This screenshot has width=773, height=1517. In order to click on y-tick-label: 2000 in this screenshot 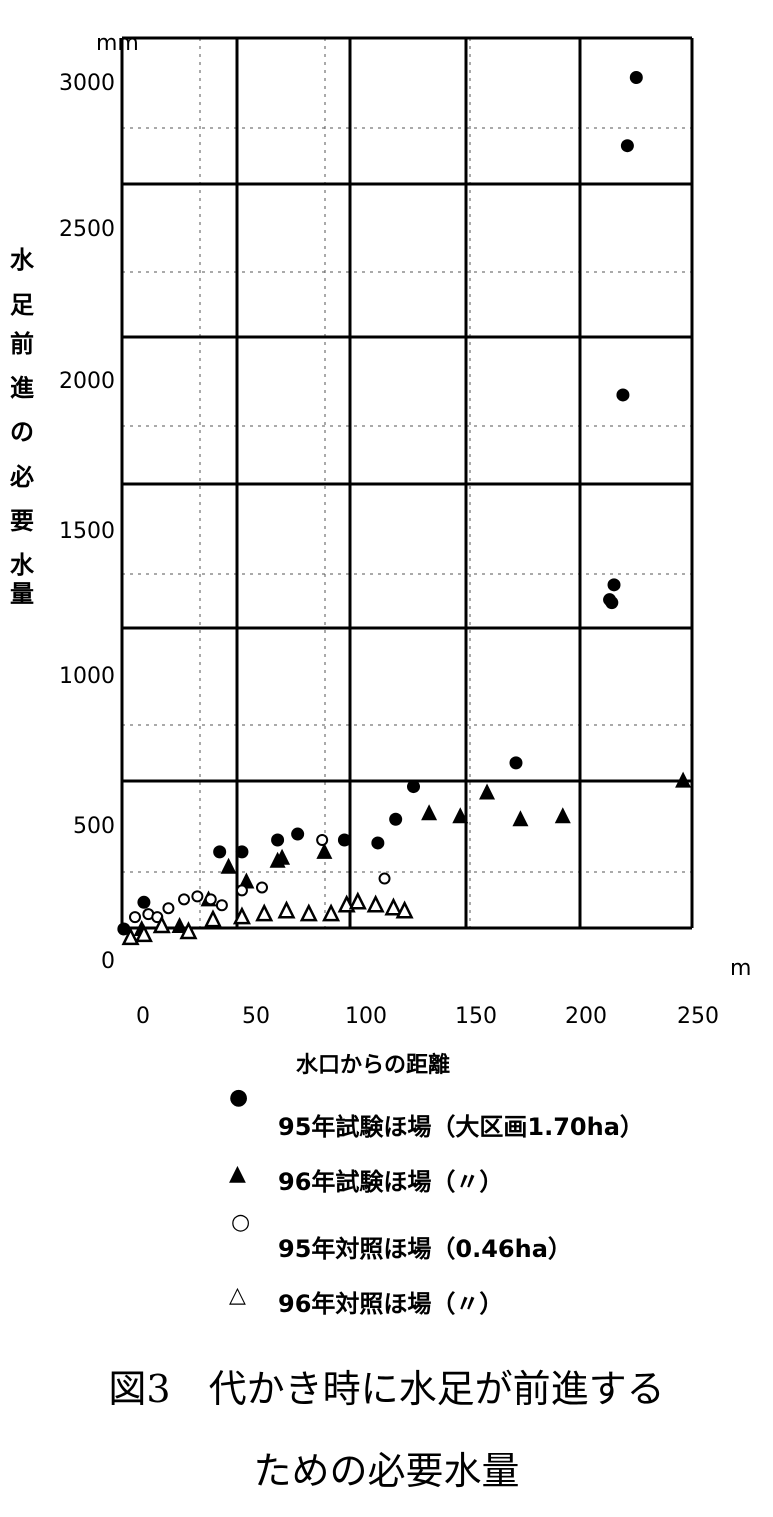, I will do `click(87, 381)`.